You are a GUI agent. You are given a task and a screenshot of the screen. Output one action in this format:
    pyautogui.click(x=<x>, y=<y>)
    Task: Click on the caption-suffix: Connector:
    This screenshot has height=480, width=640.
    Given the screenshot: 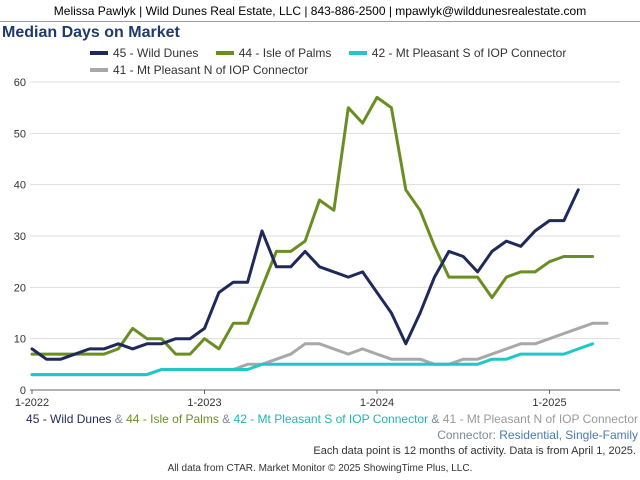 What is the action you would take?
    pyautogui.click(x=466, y=435)
    